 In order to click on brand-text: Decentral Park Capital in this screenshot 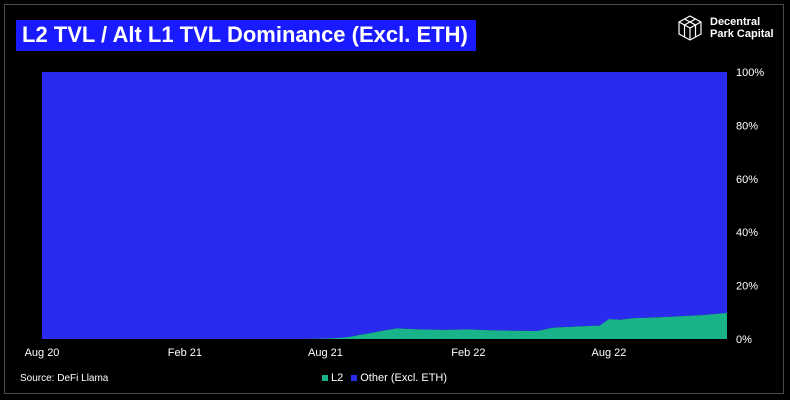, I will do `click(742, 28)`.